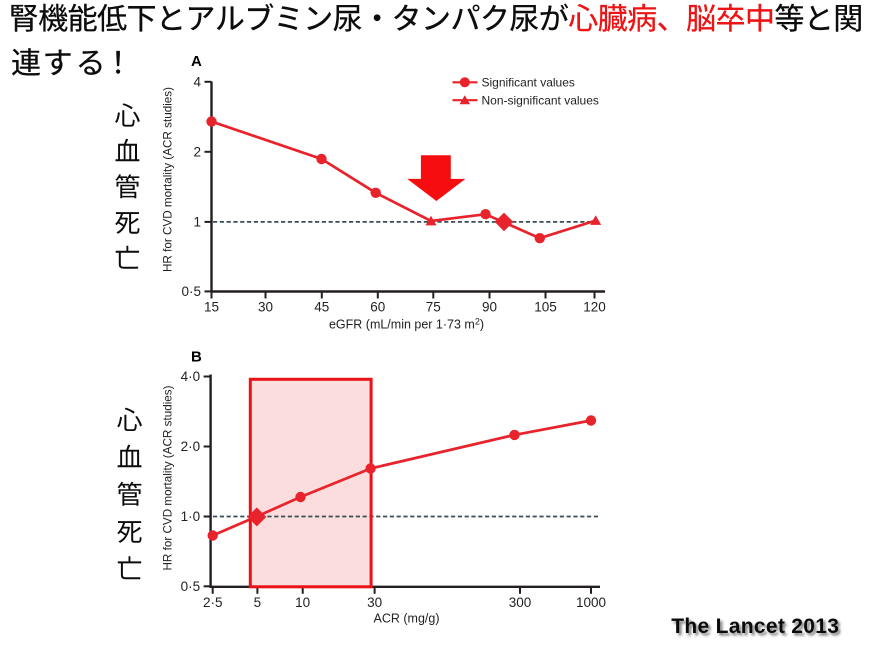 This screenshot has width=870, height=647. I want to click on svg-text: 4, so click(197, 81).